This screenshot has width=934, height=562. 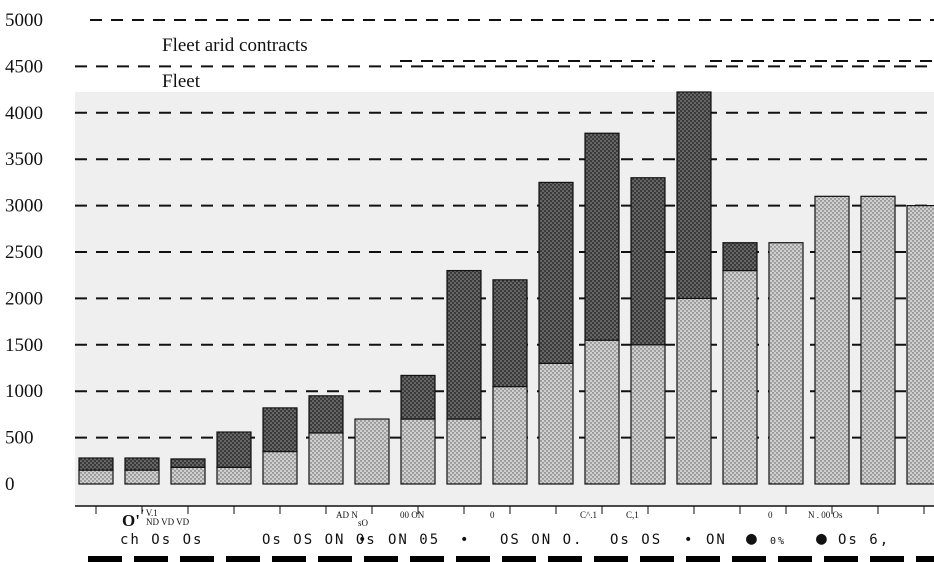 I want to click on x-label-fragment-2: ' V.1, so click(x=150, y=513).